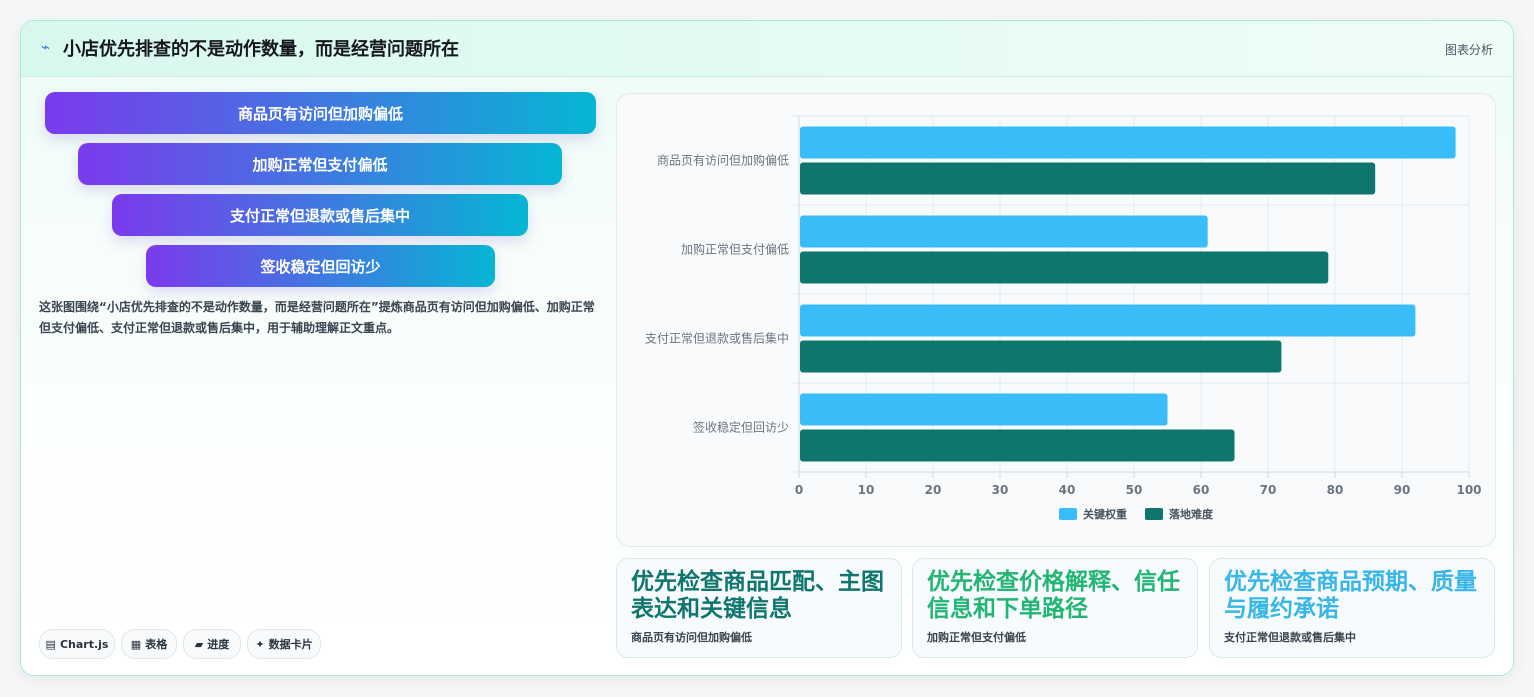 This screenshot has width=1534, height=697. I want to click on kpi-card-1: 优先检查商品匹配、主图表达和关键信息 商品页有访问但加购偏低, so click(759, 608).